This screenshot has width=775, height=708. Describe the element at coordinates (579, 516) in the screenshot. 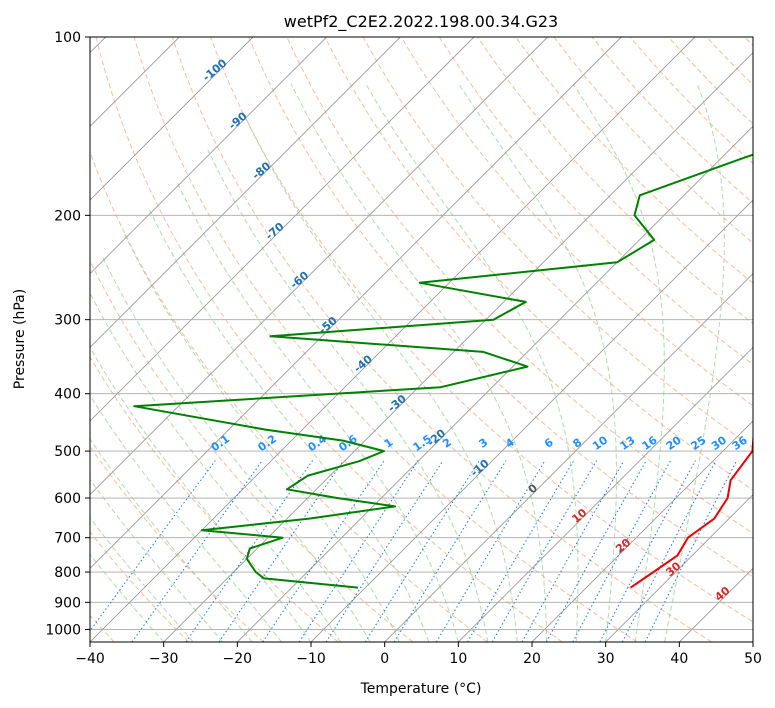

I see `dry-adiabat-label: 10` at that location.